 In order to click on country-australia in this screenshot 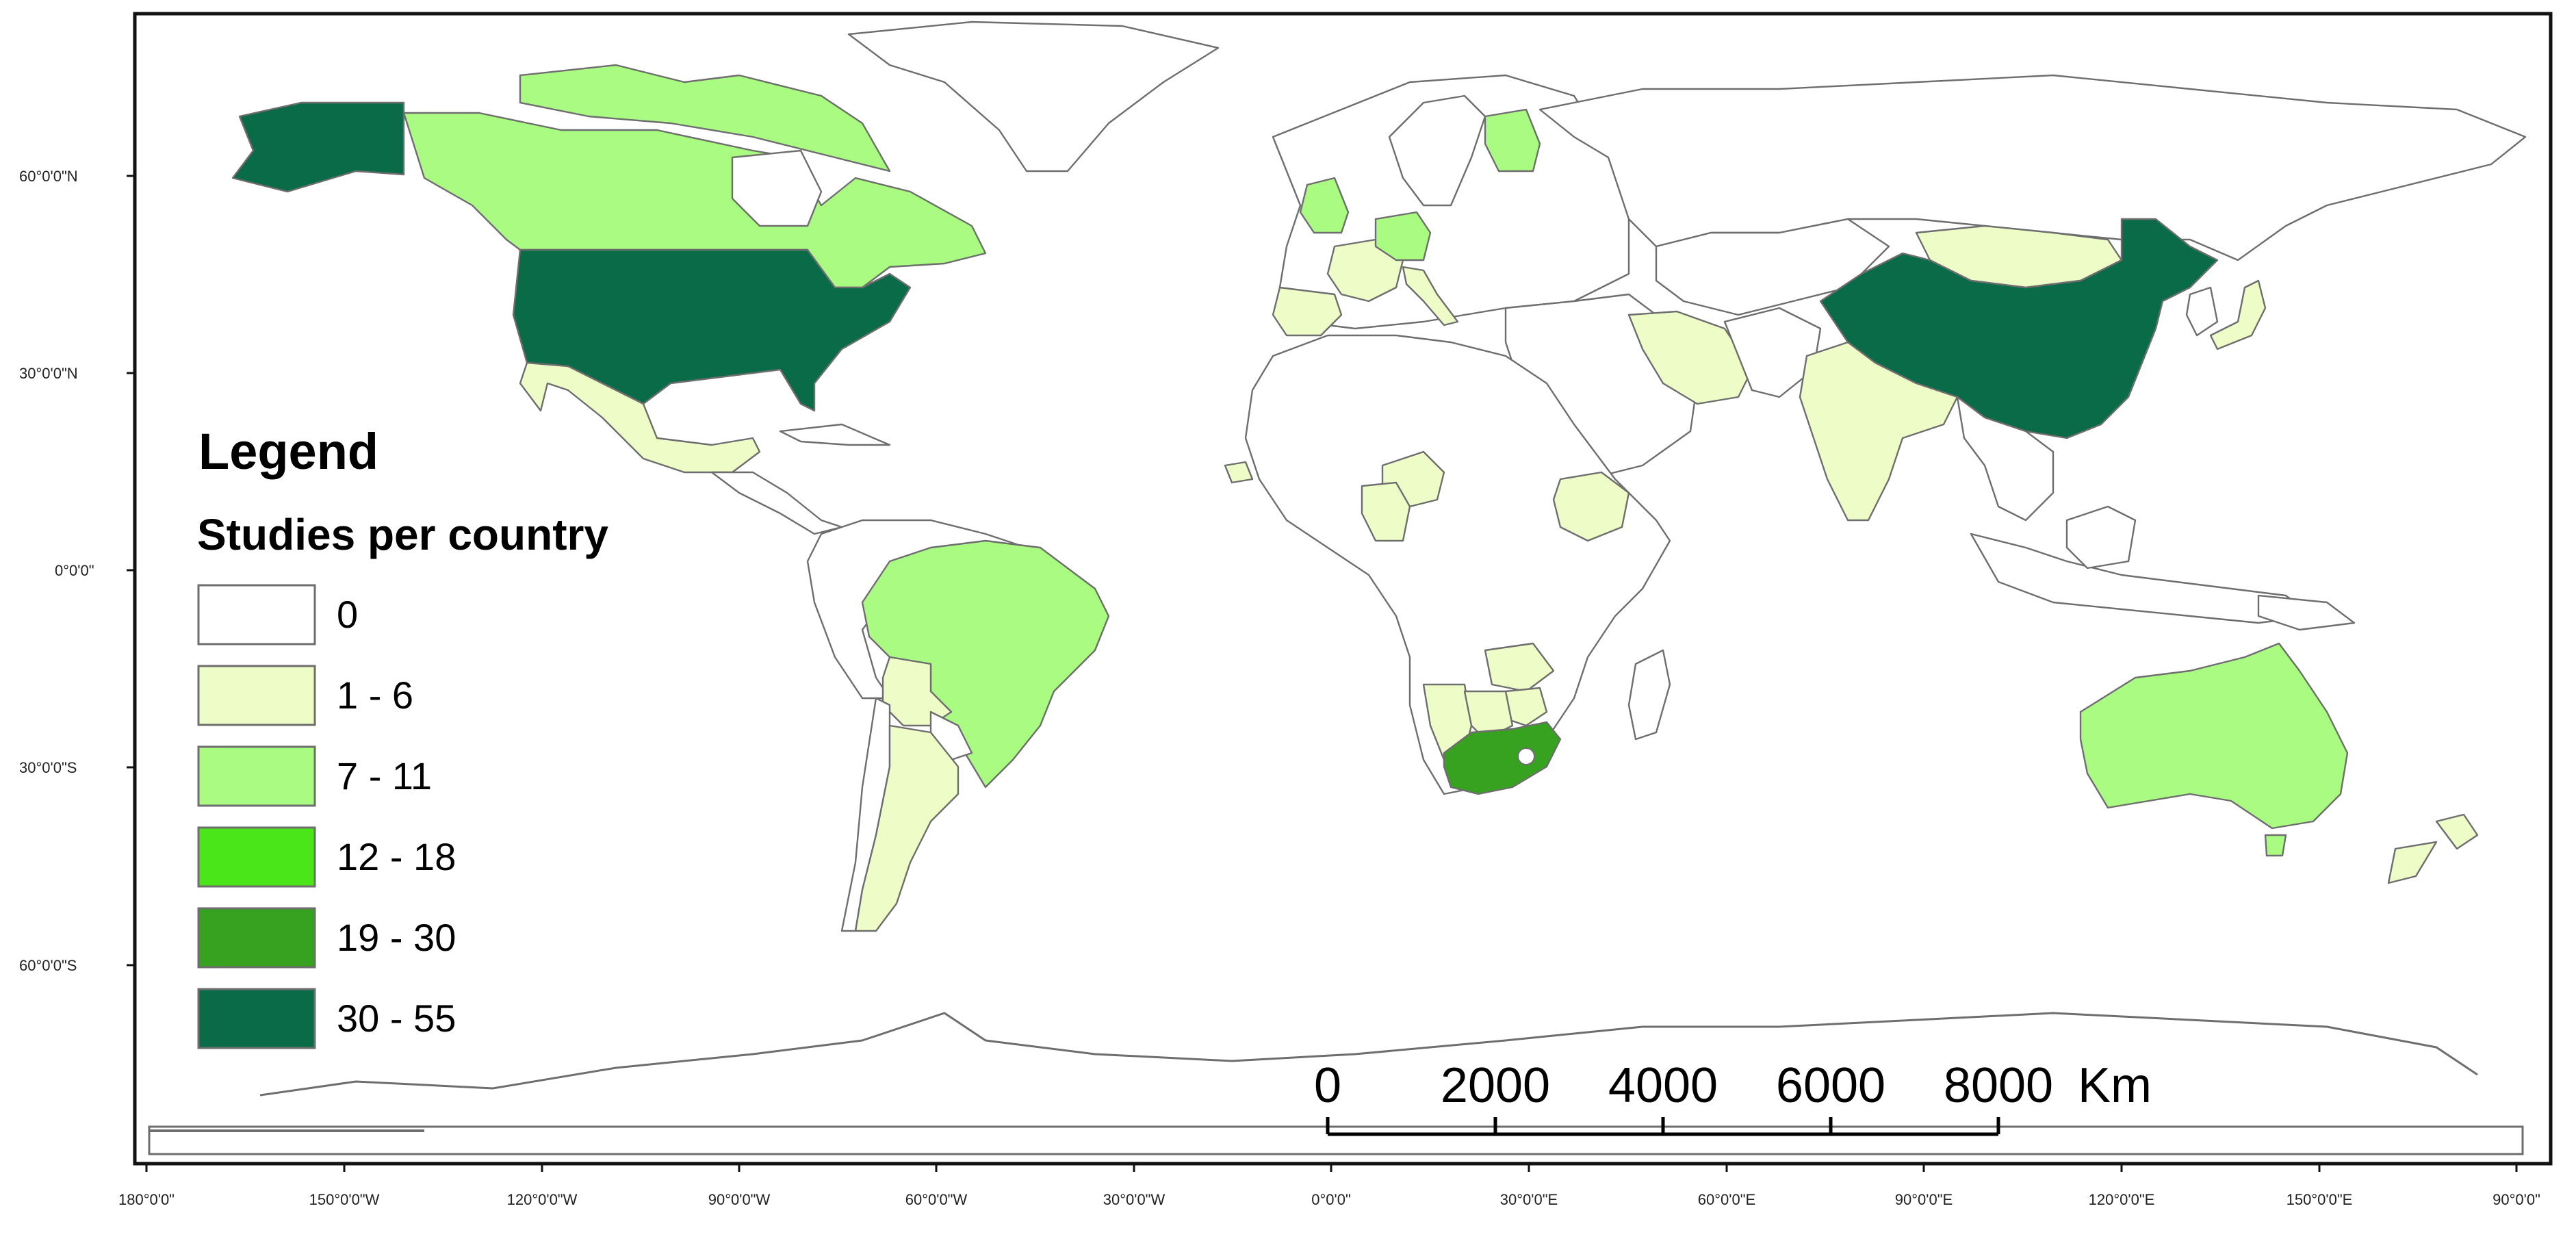, I will do `click(2214, 736)`.